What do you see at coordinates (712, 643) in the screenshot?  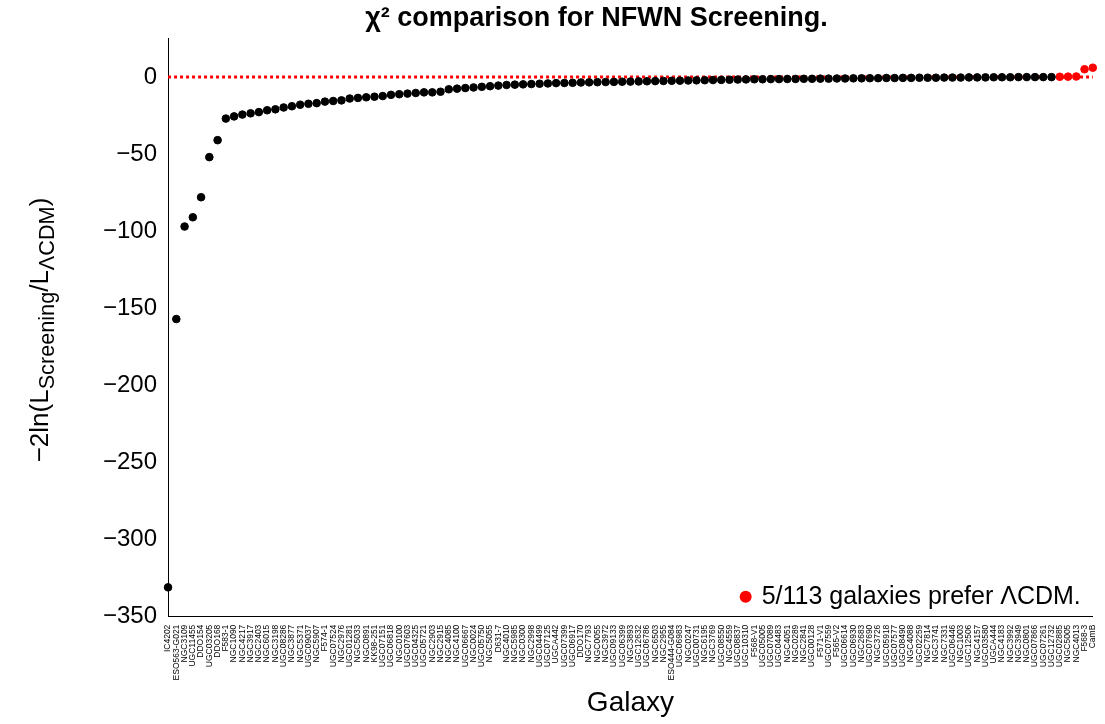 I see `x-tick-label: NGC3769` at bounding box center [712, 643].